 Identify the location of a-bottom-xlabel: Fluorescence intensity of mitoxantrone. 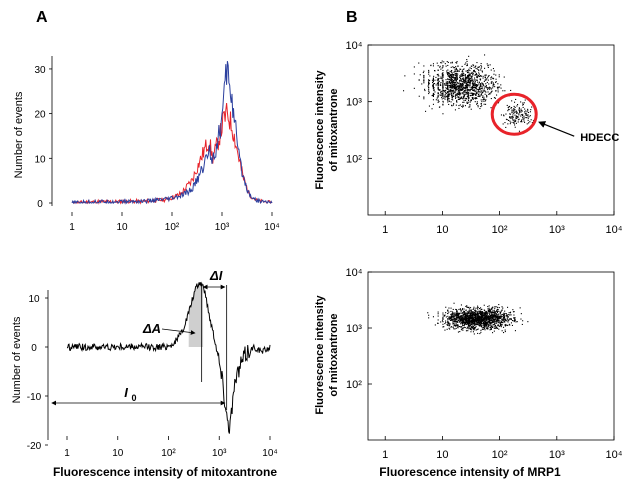
(165, 472).